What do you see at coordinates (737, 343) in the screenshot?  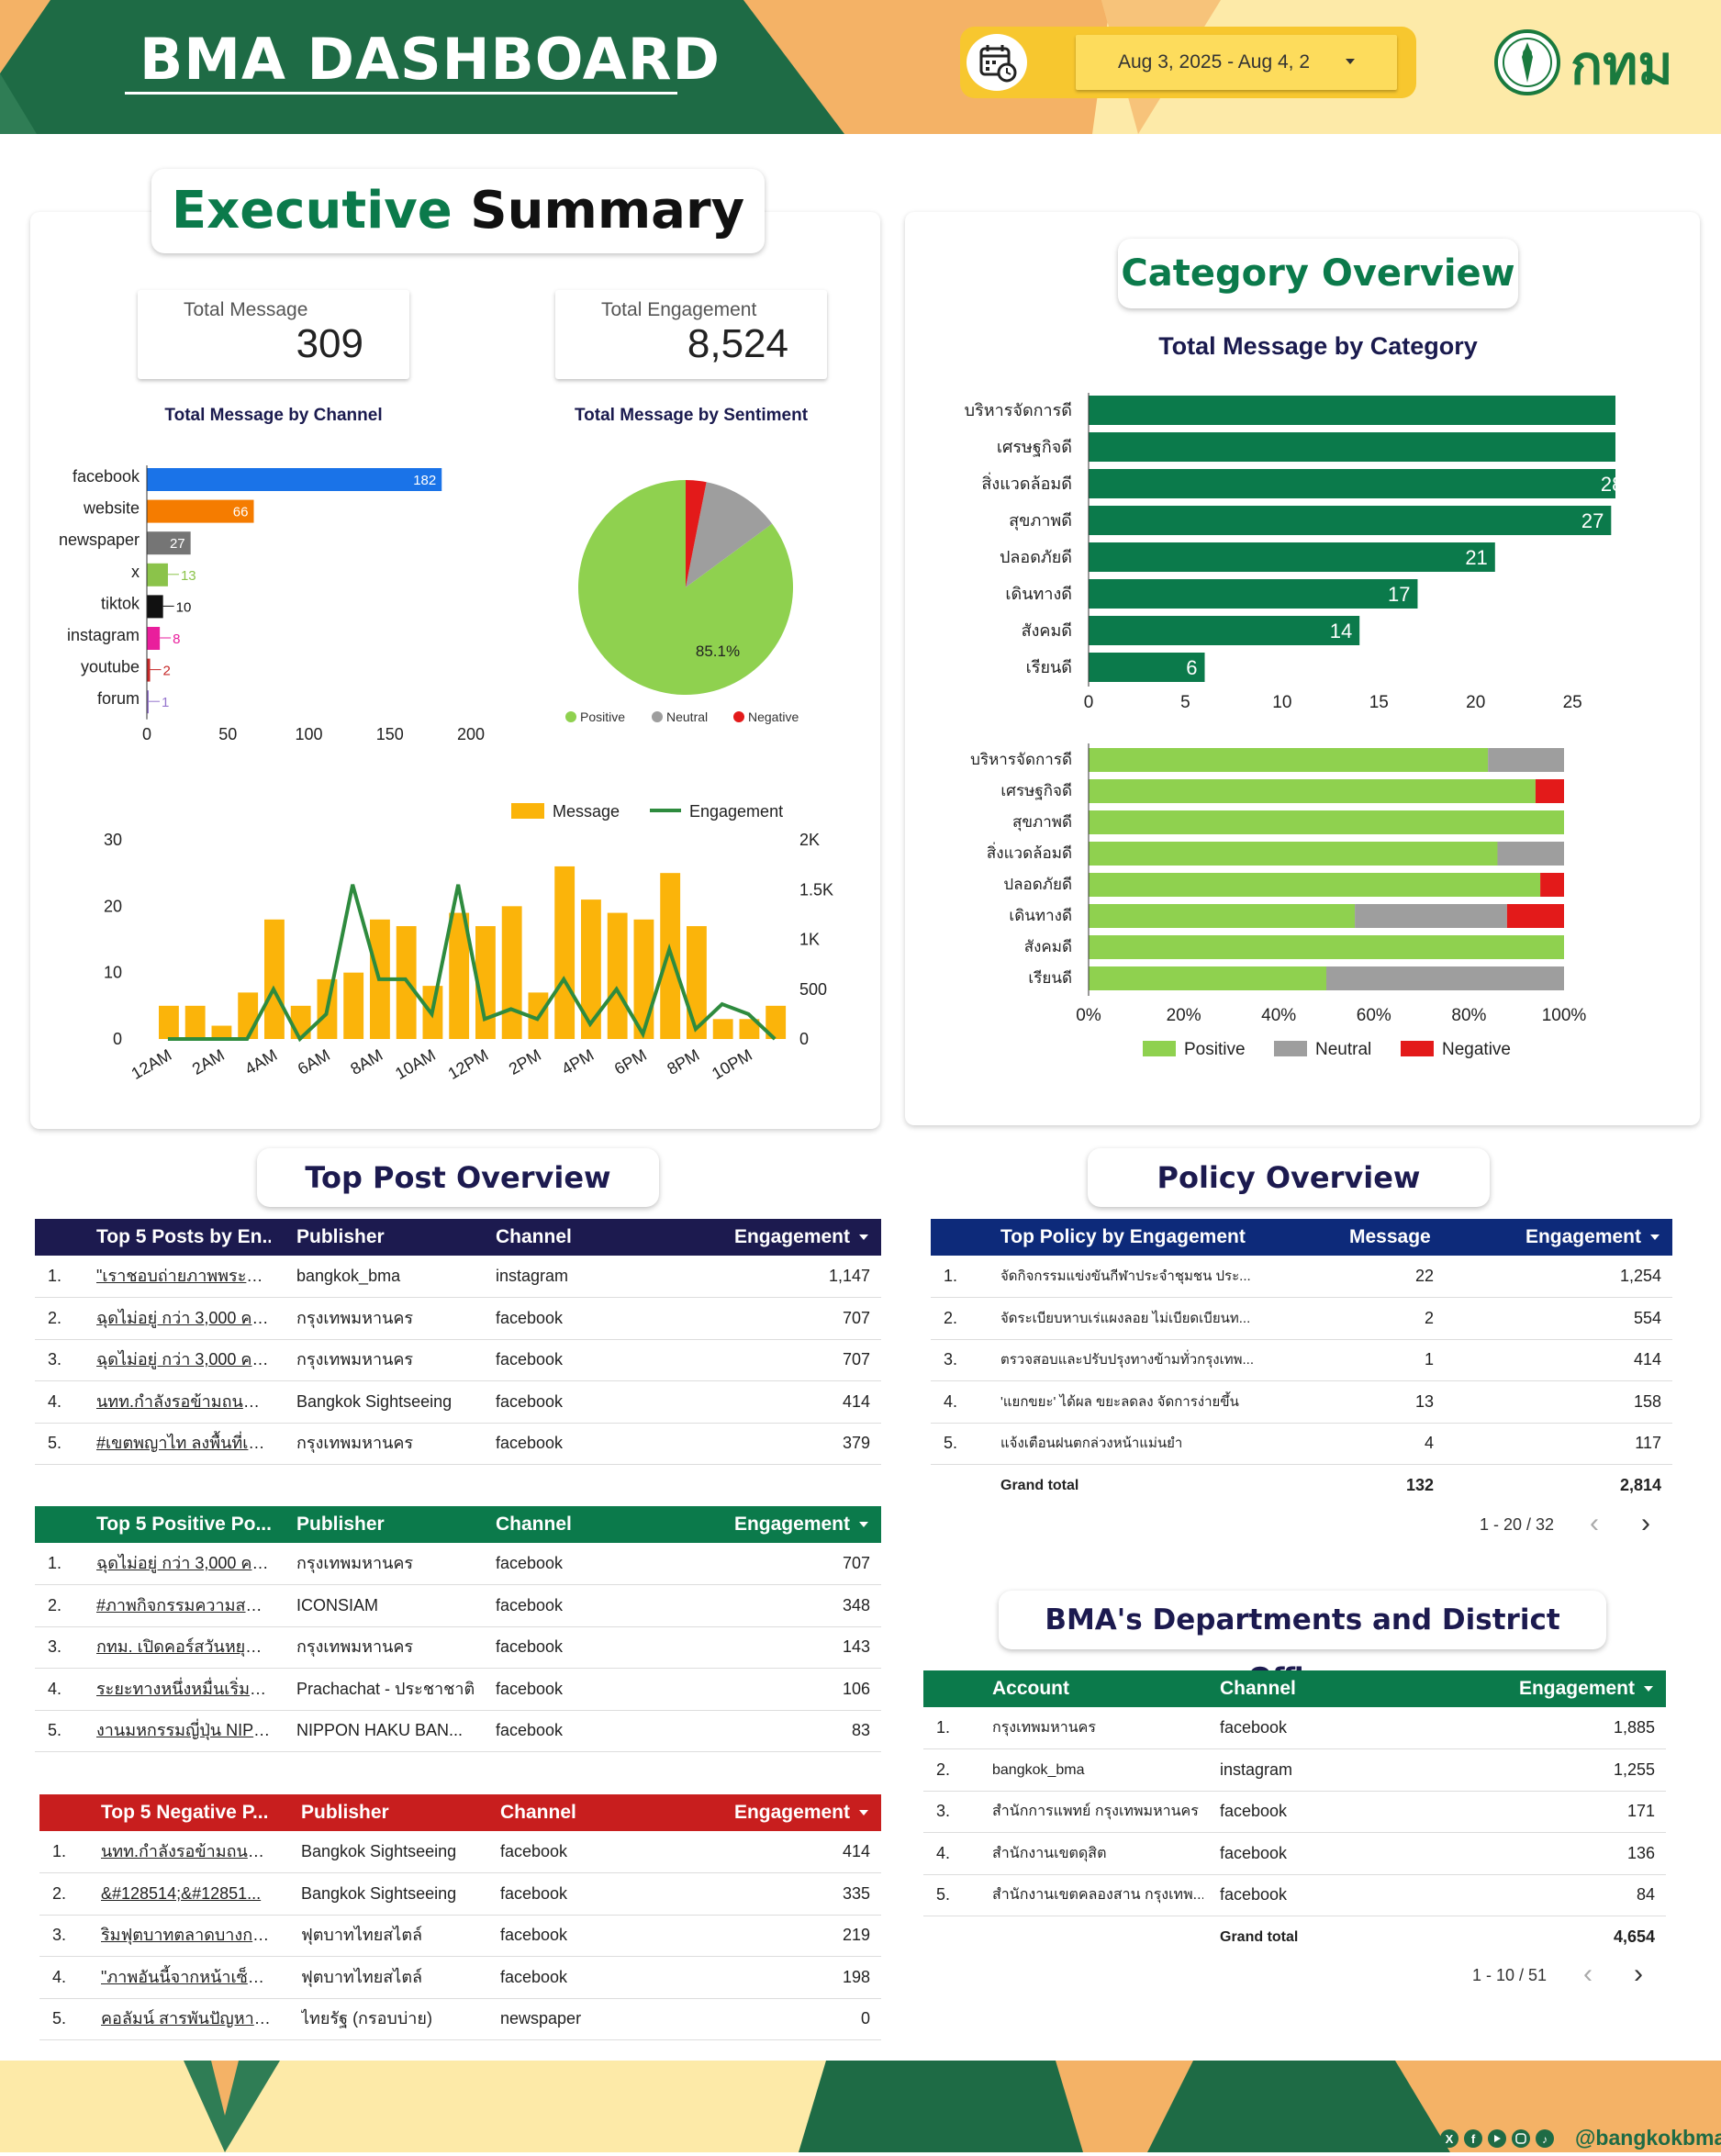 I see `kpi-value: 8,524` at bounding box center [737, 343].